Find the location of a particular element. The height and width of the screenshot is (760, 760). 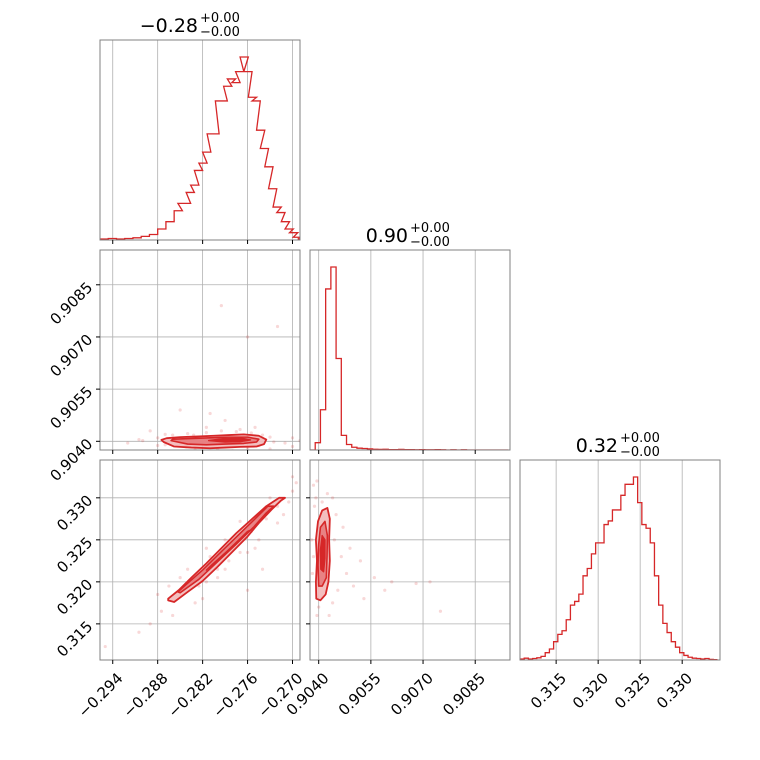

contour-mid is located at coordinates (226, 549).